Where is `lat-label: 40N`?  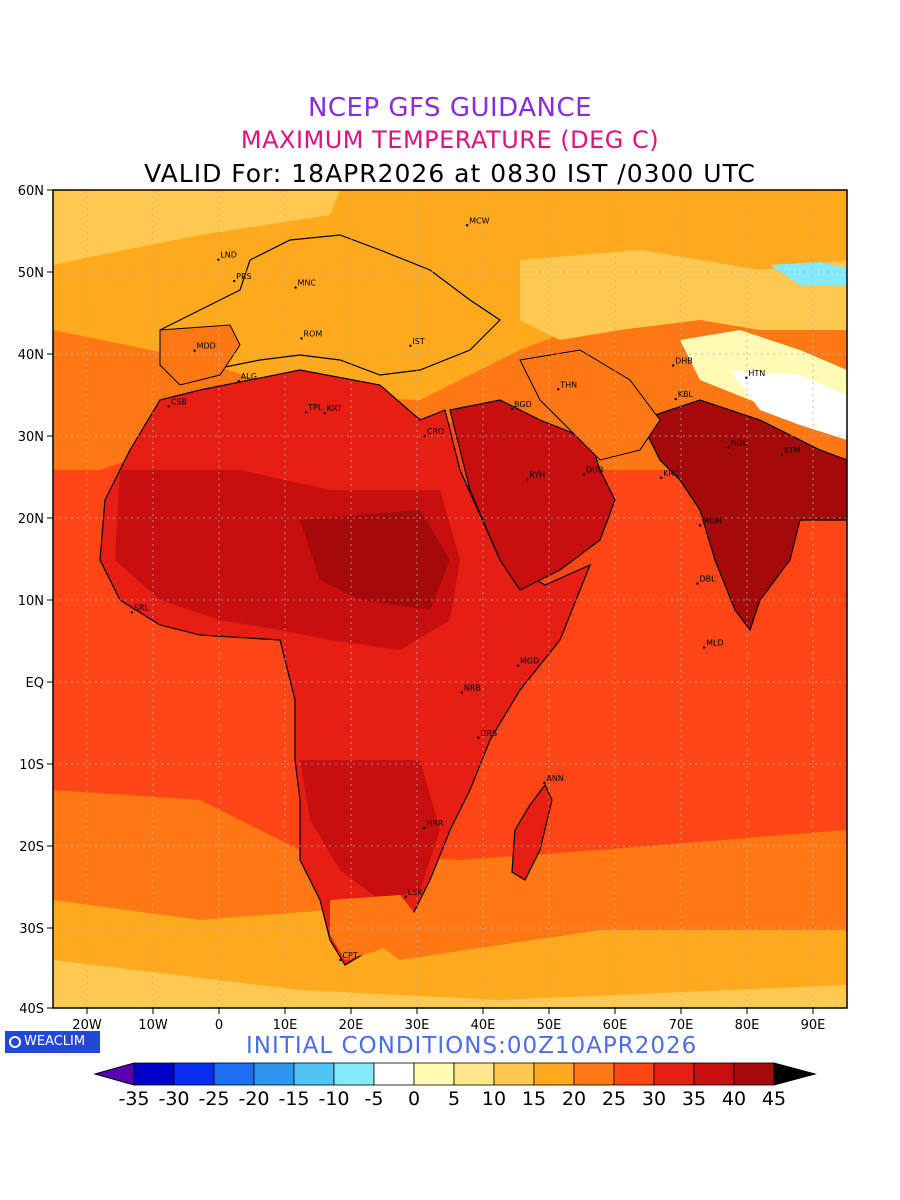 lat-label: 40N is located at coordinates (31, 355).